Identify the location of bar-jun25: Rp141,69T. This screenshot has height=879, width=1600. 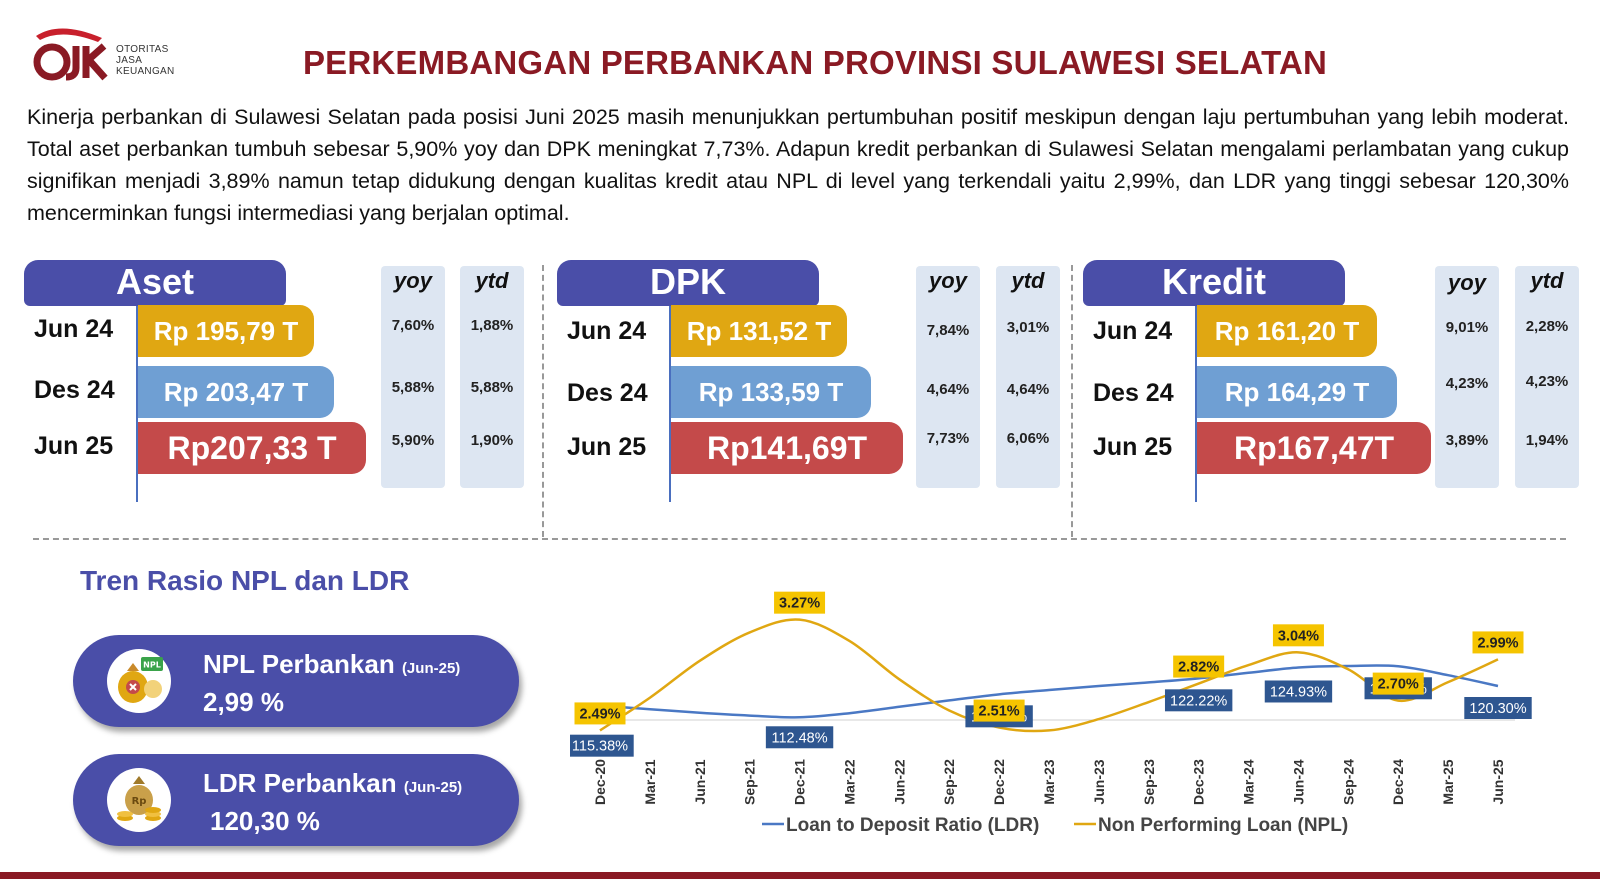
(787, 448).